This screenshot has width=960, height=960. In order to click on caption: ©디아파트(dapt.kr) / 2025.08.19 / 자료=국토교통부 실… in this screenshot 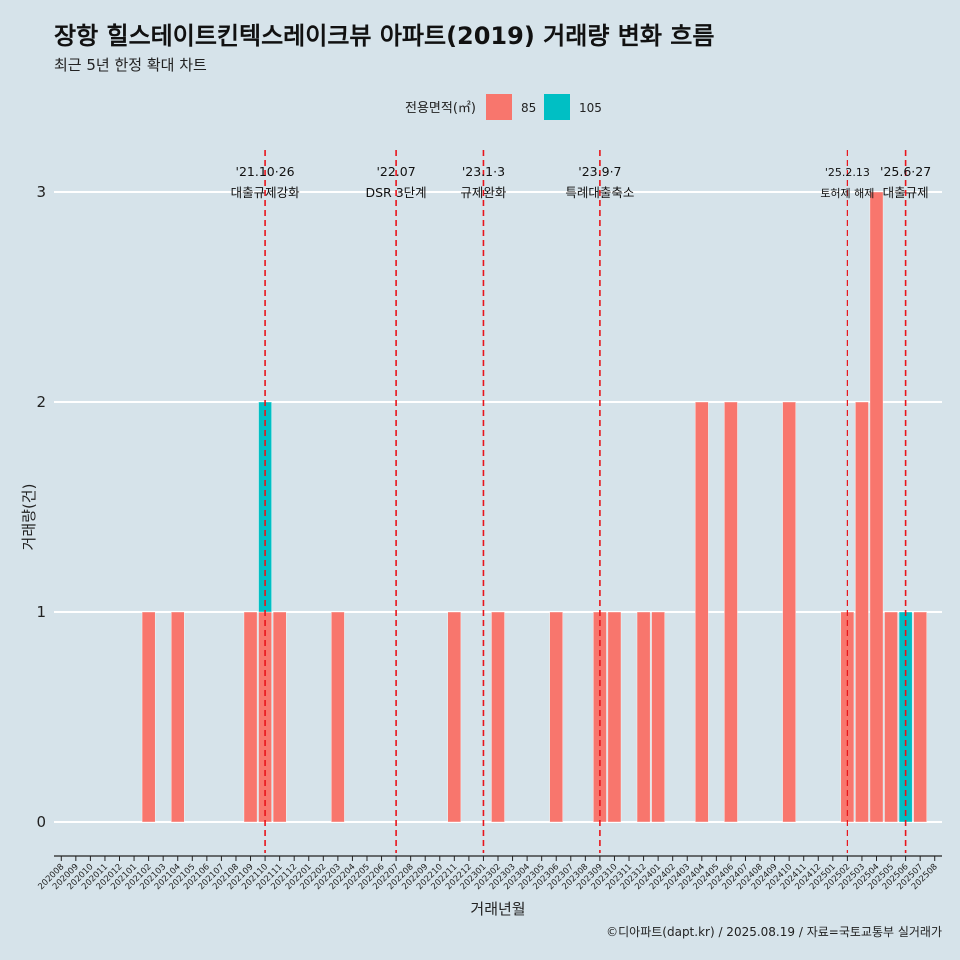, I will do `click(774, 932)`.